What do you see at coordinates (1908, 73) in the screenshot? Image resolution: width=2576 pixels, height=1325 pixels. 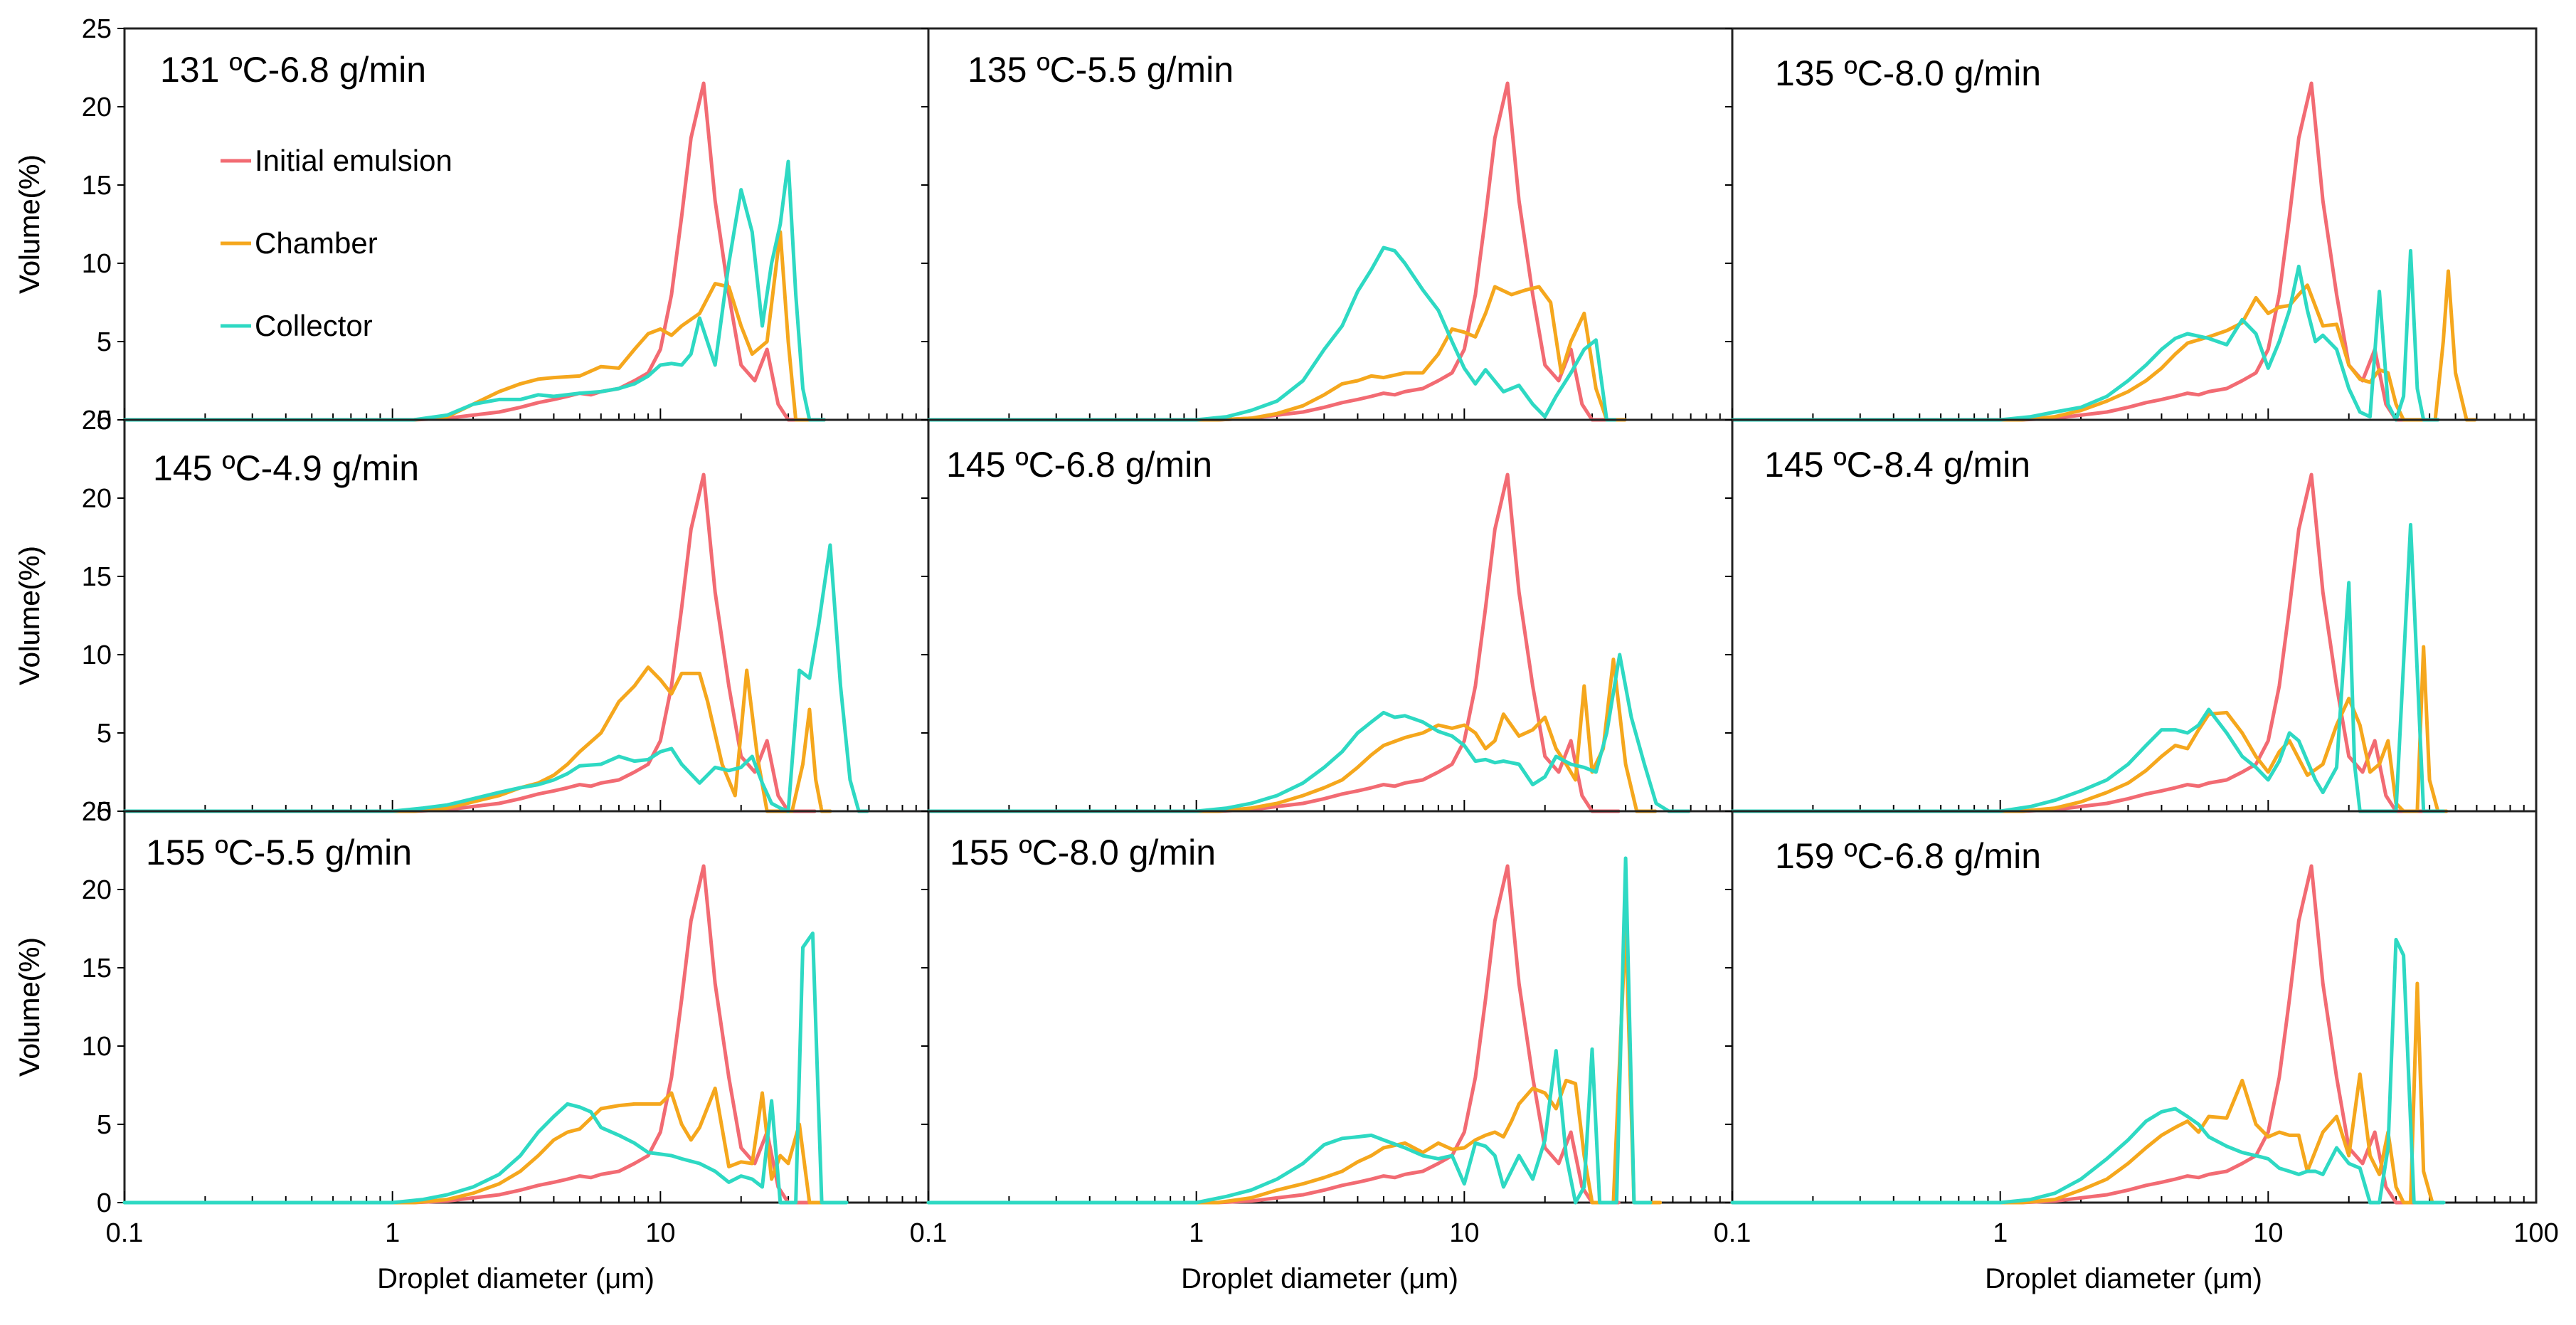 I see `panel-title: 135 ºC-8.0 g/min` at bounding box center [1908, 73].